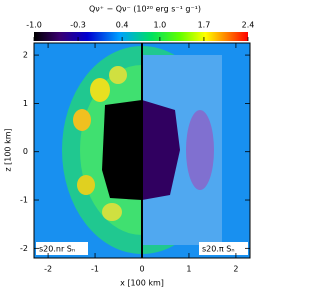  What do you see at coordinates (122, 25) in the screenshot?
I see `colorbar-tick-label: 0.4` at bounding box center [122, 25].